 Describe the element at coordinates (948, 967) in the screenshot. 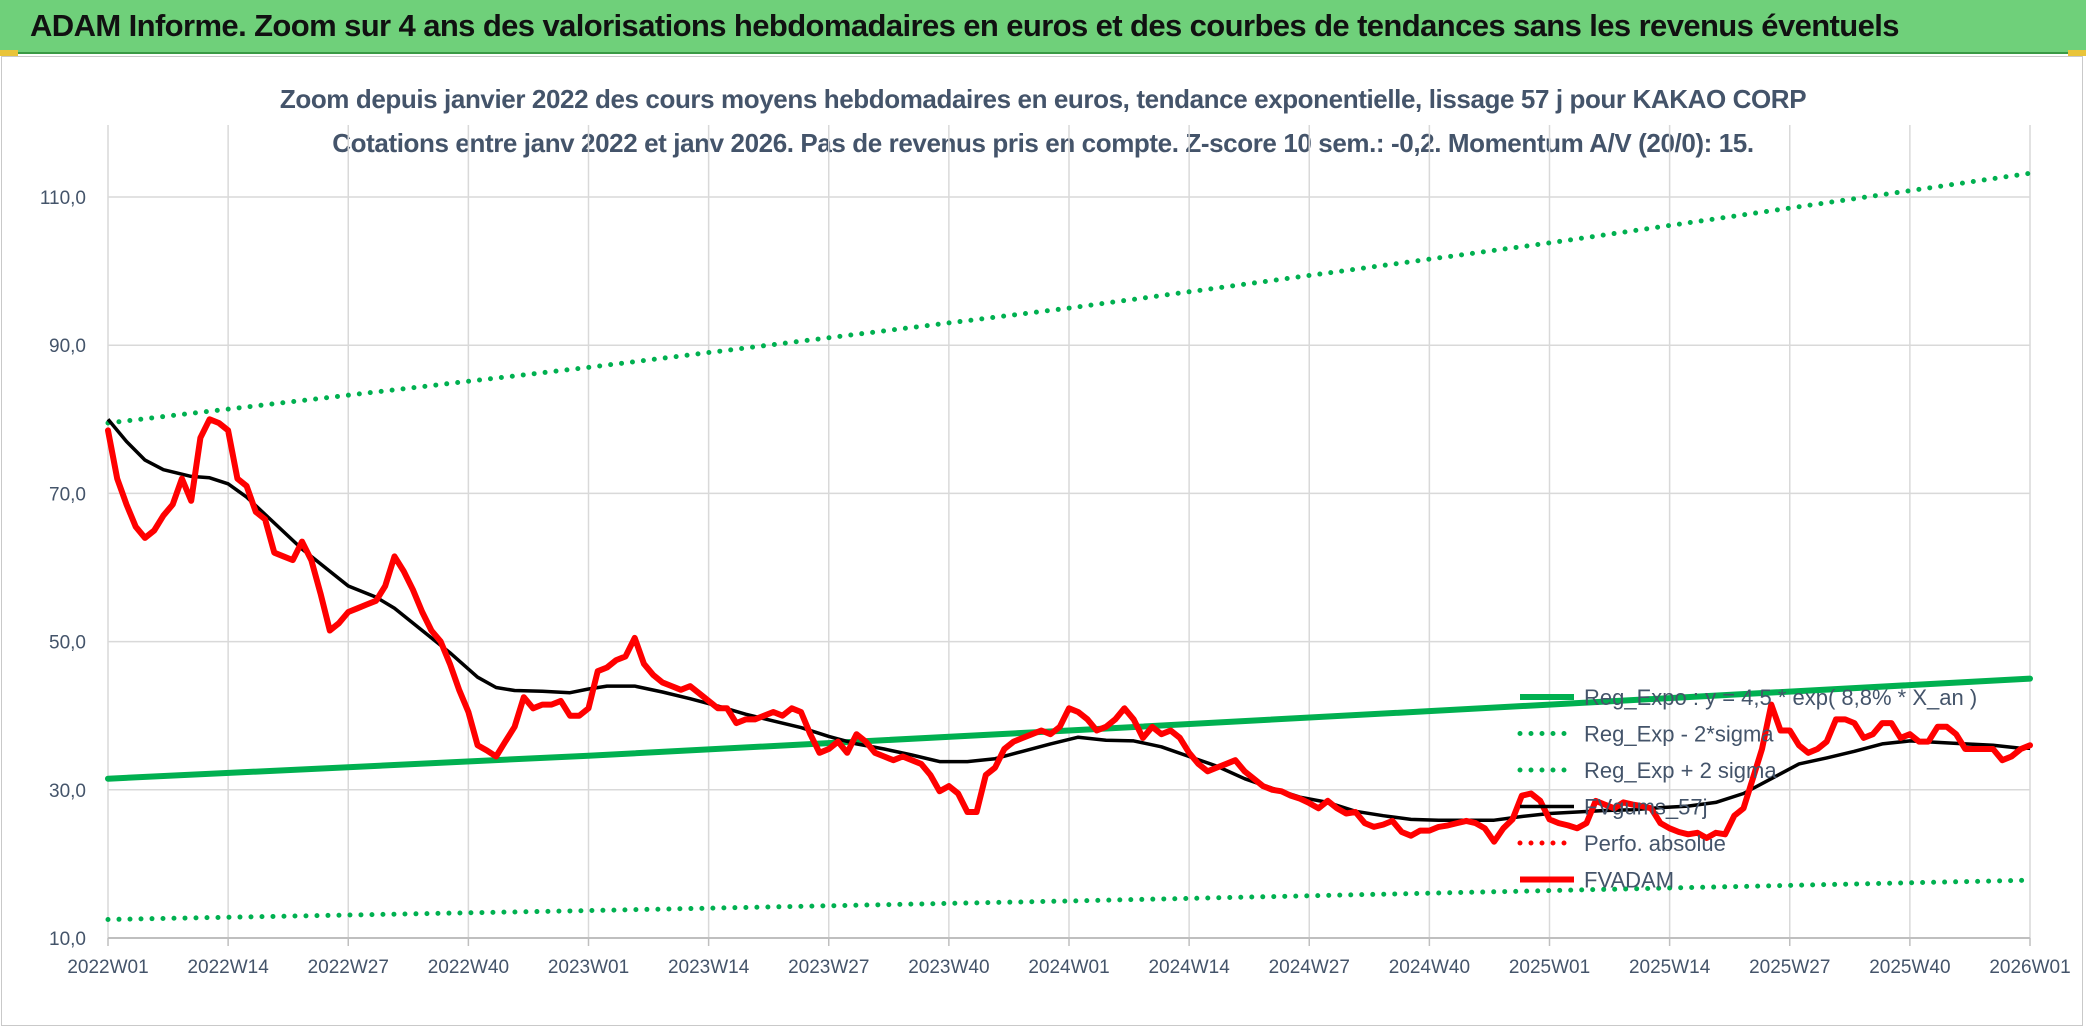

I see `x-tick-label: 2023W40` at that location.